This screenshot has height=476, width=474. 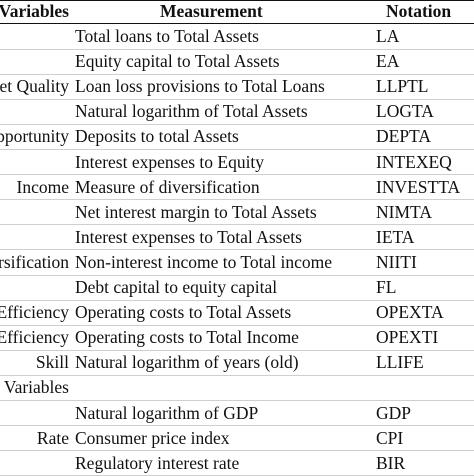 I want to click on table-row: Equity capital to Total Assets EA, so click(x=237, y=61).